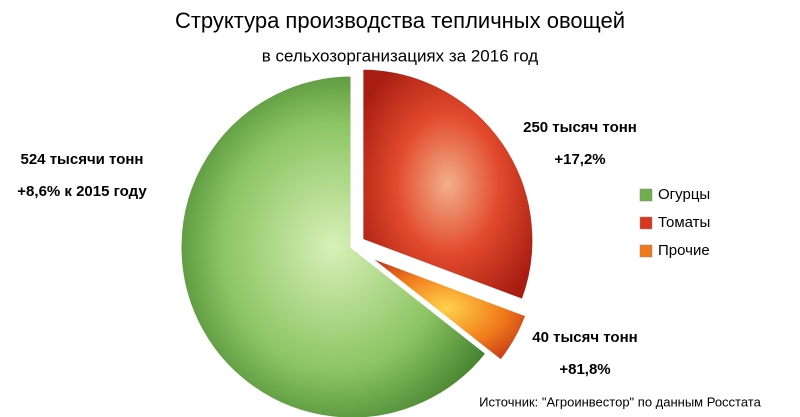  Describe the element at coordinates (579, 159) in the screenshot. I see `annotation: +17,2%` at that location.